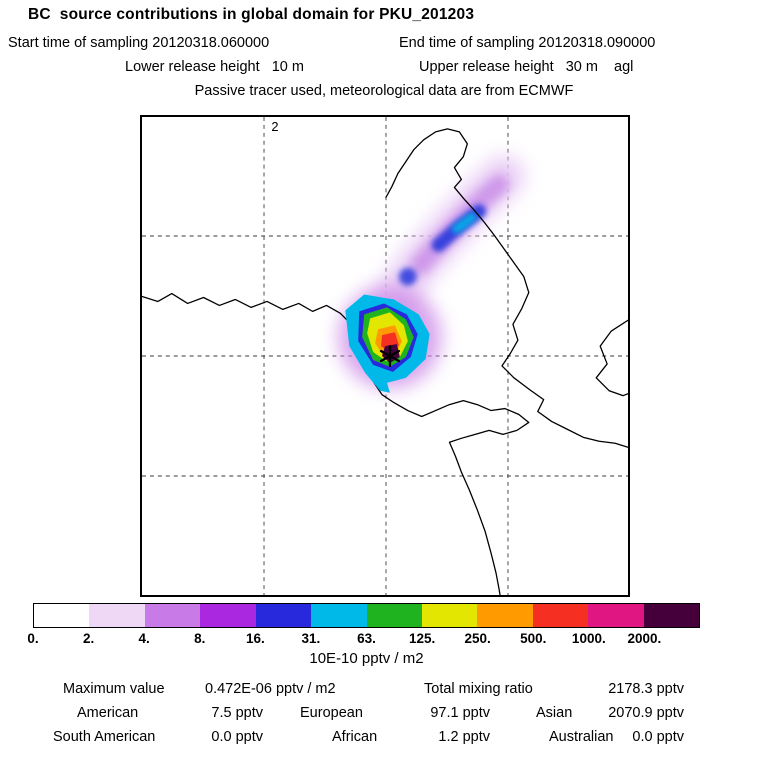 The image size is (768, 768). Describe the element at coordinates (237, 713) in the screenshot. I see `contribution-value-american: 7.5 pptv` at that location.